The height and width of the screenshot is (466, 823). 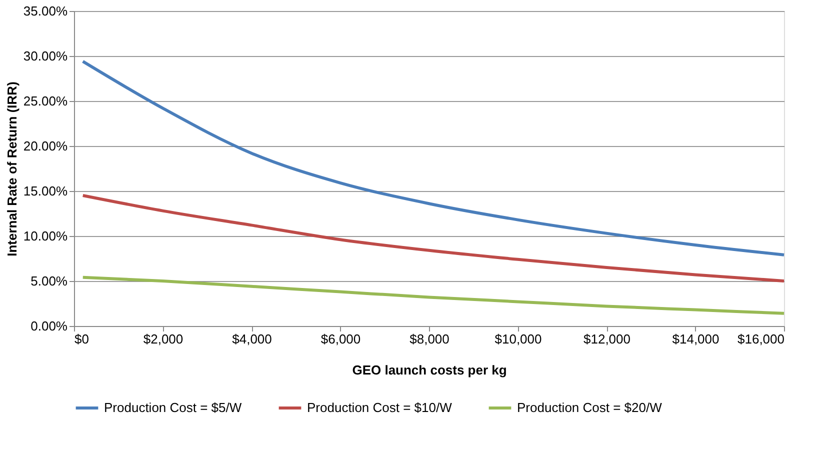 I want to click on legend-label: Production Cost = $10/W, so click(x=380, y=407).